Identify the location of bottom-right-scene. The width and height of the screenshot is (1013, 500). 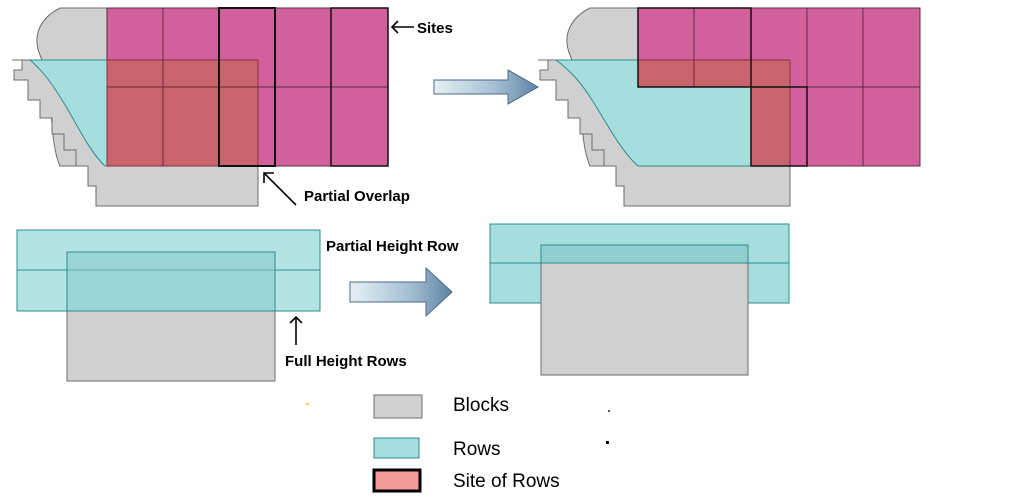
(639, 299).